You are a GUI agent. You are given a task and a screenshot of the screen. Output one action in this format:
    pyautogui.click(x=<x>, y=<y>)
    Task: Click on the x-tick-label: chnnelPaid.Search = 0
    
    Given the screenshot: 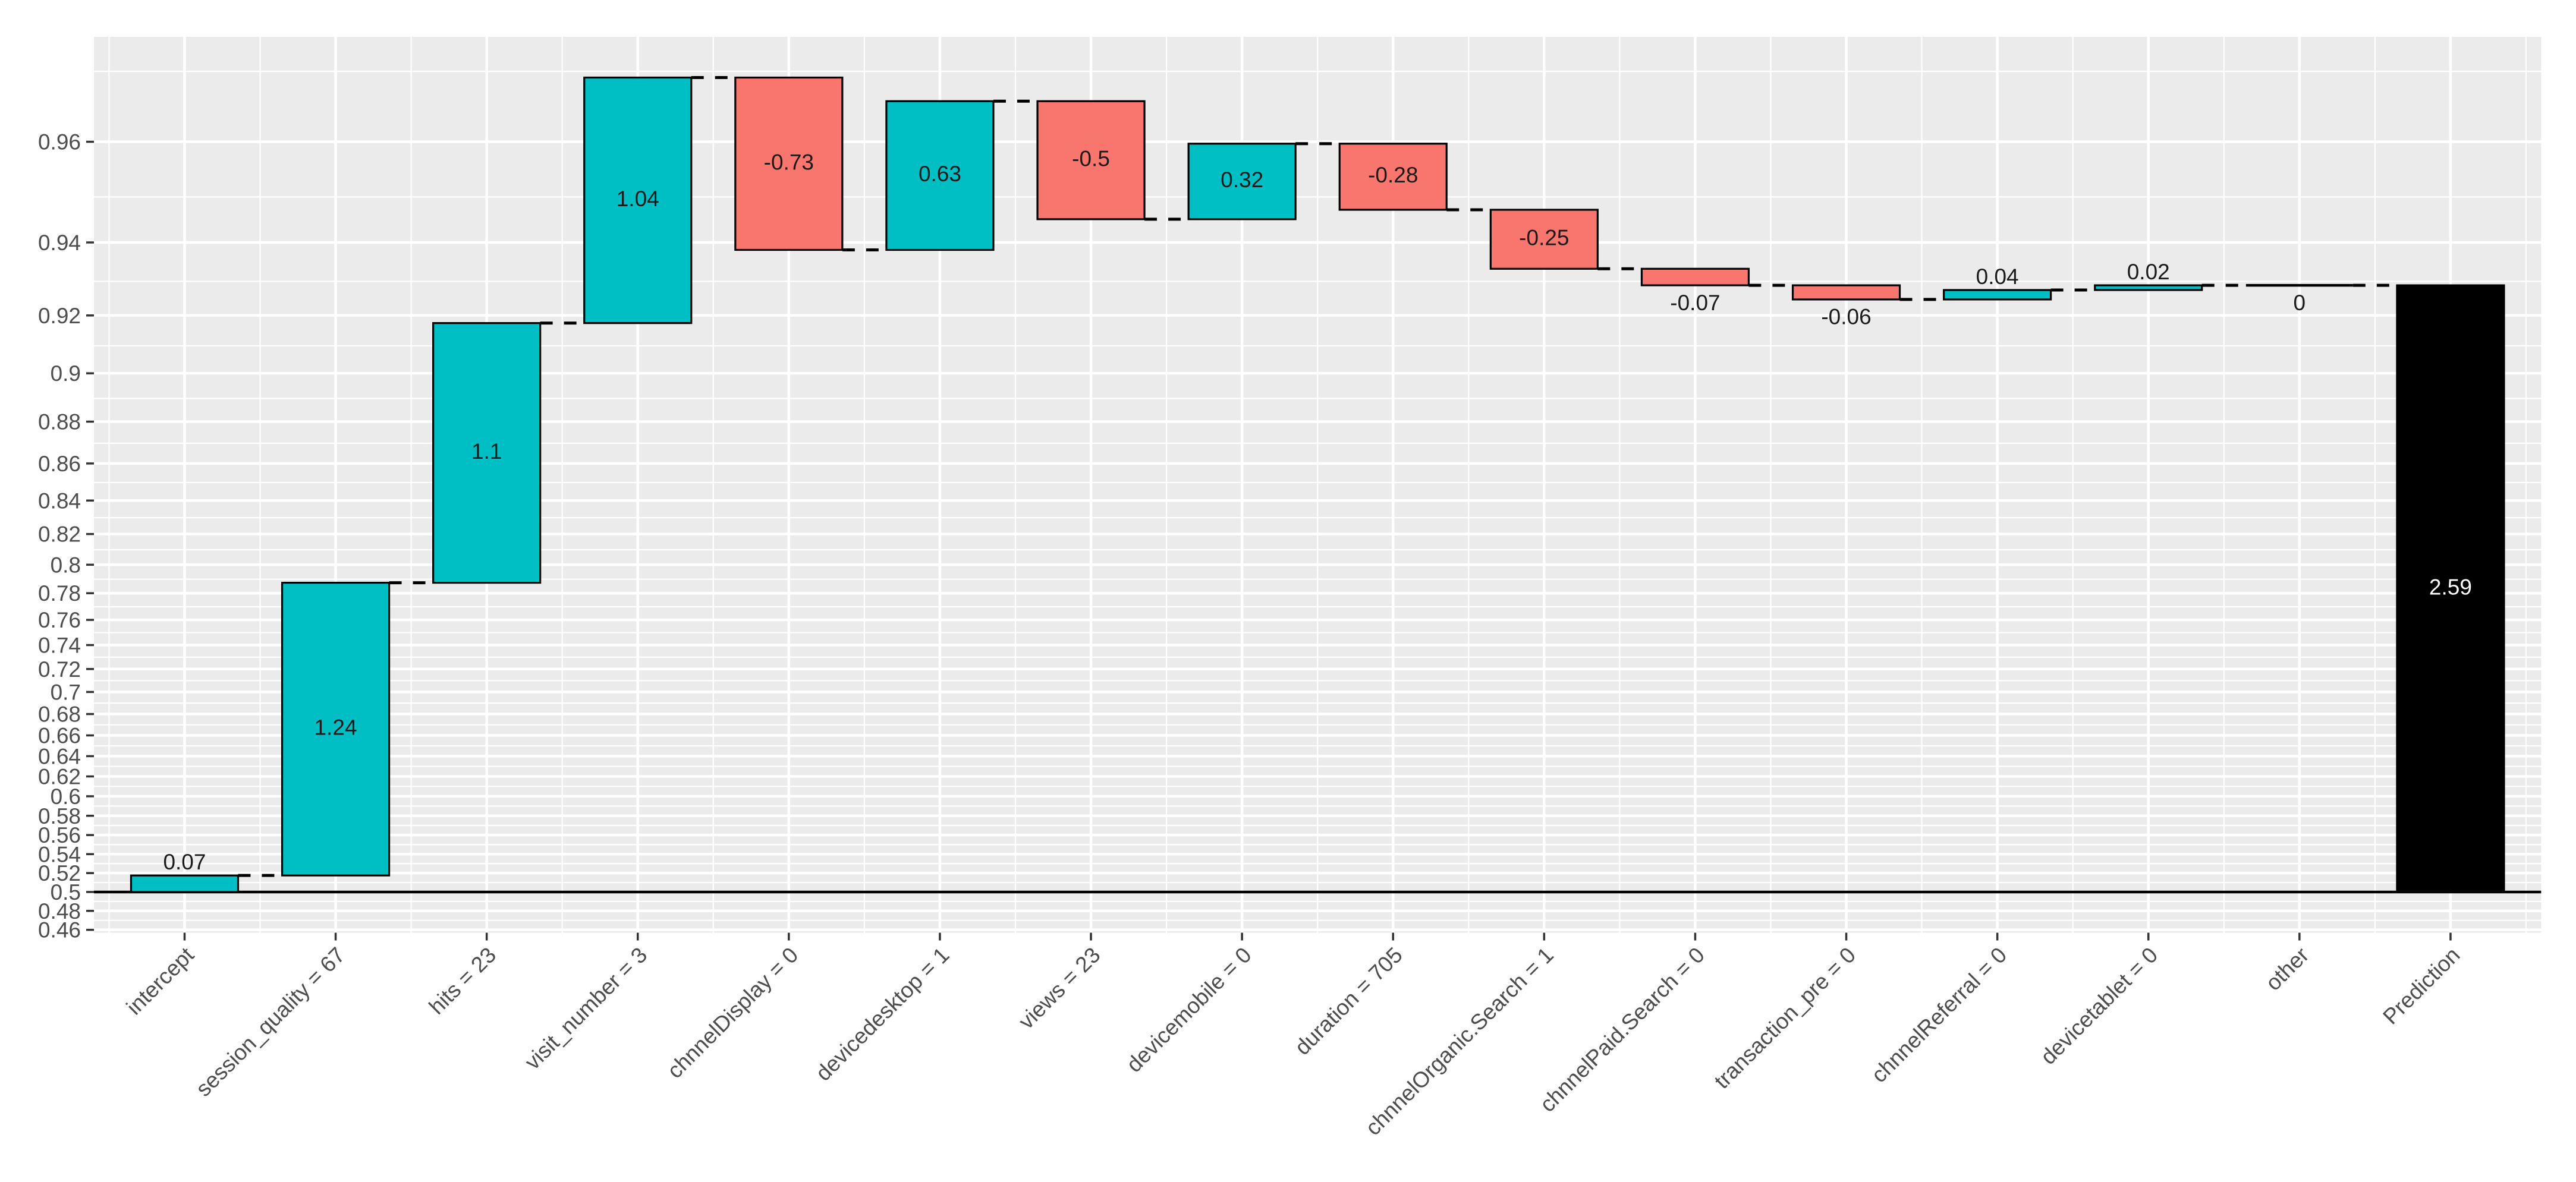 What is the action you would take?
    pyautogui.click(x=1622, y=1030)
    